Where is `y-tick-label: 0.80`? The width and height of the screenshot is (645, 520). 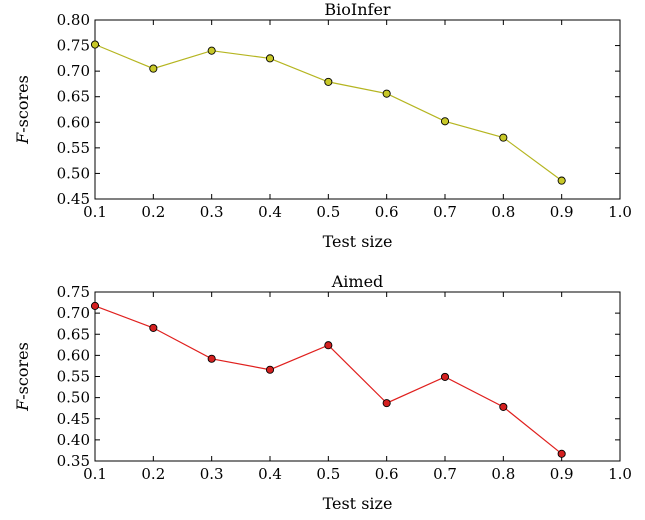 y-tick-label: 0.80 is located at coordinates (73, 20).